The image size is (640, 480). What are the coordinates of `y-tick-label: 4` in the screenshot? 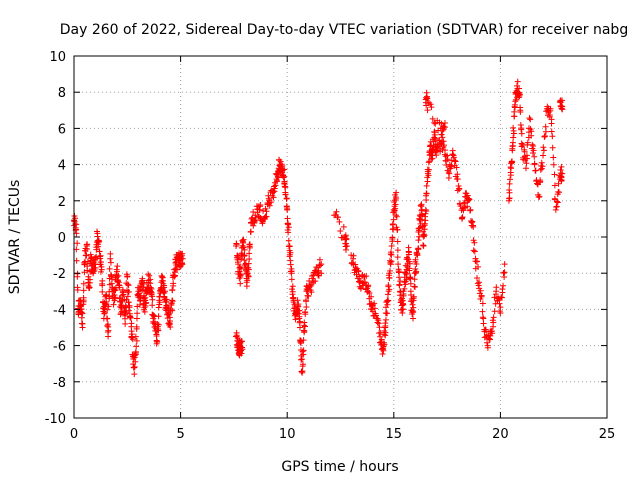 It's located at (62, 166).